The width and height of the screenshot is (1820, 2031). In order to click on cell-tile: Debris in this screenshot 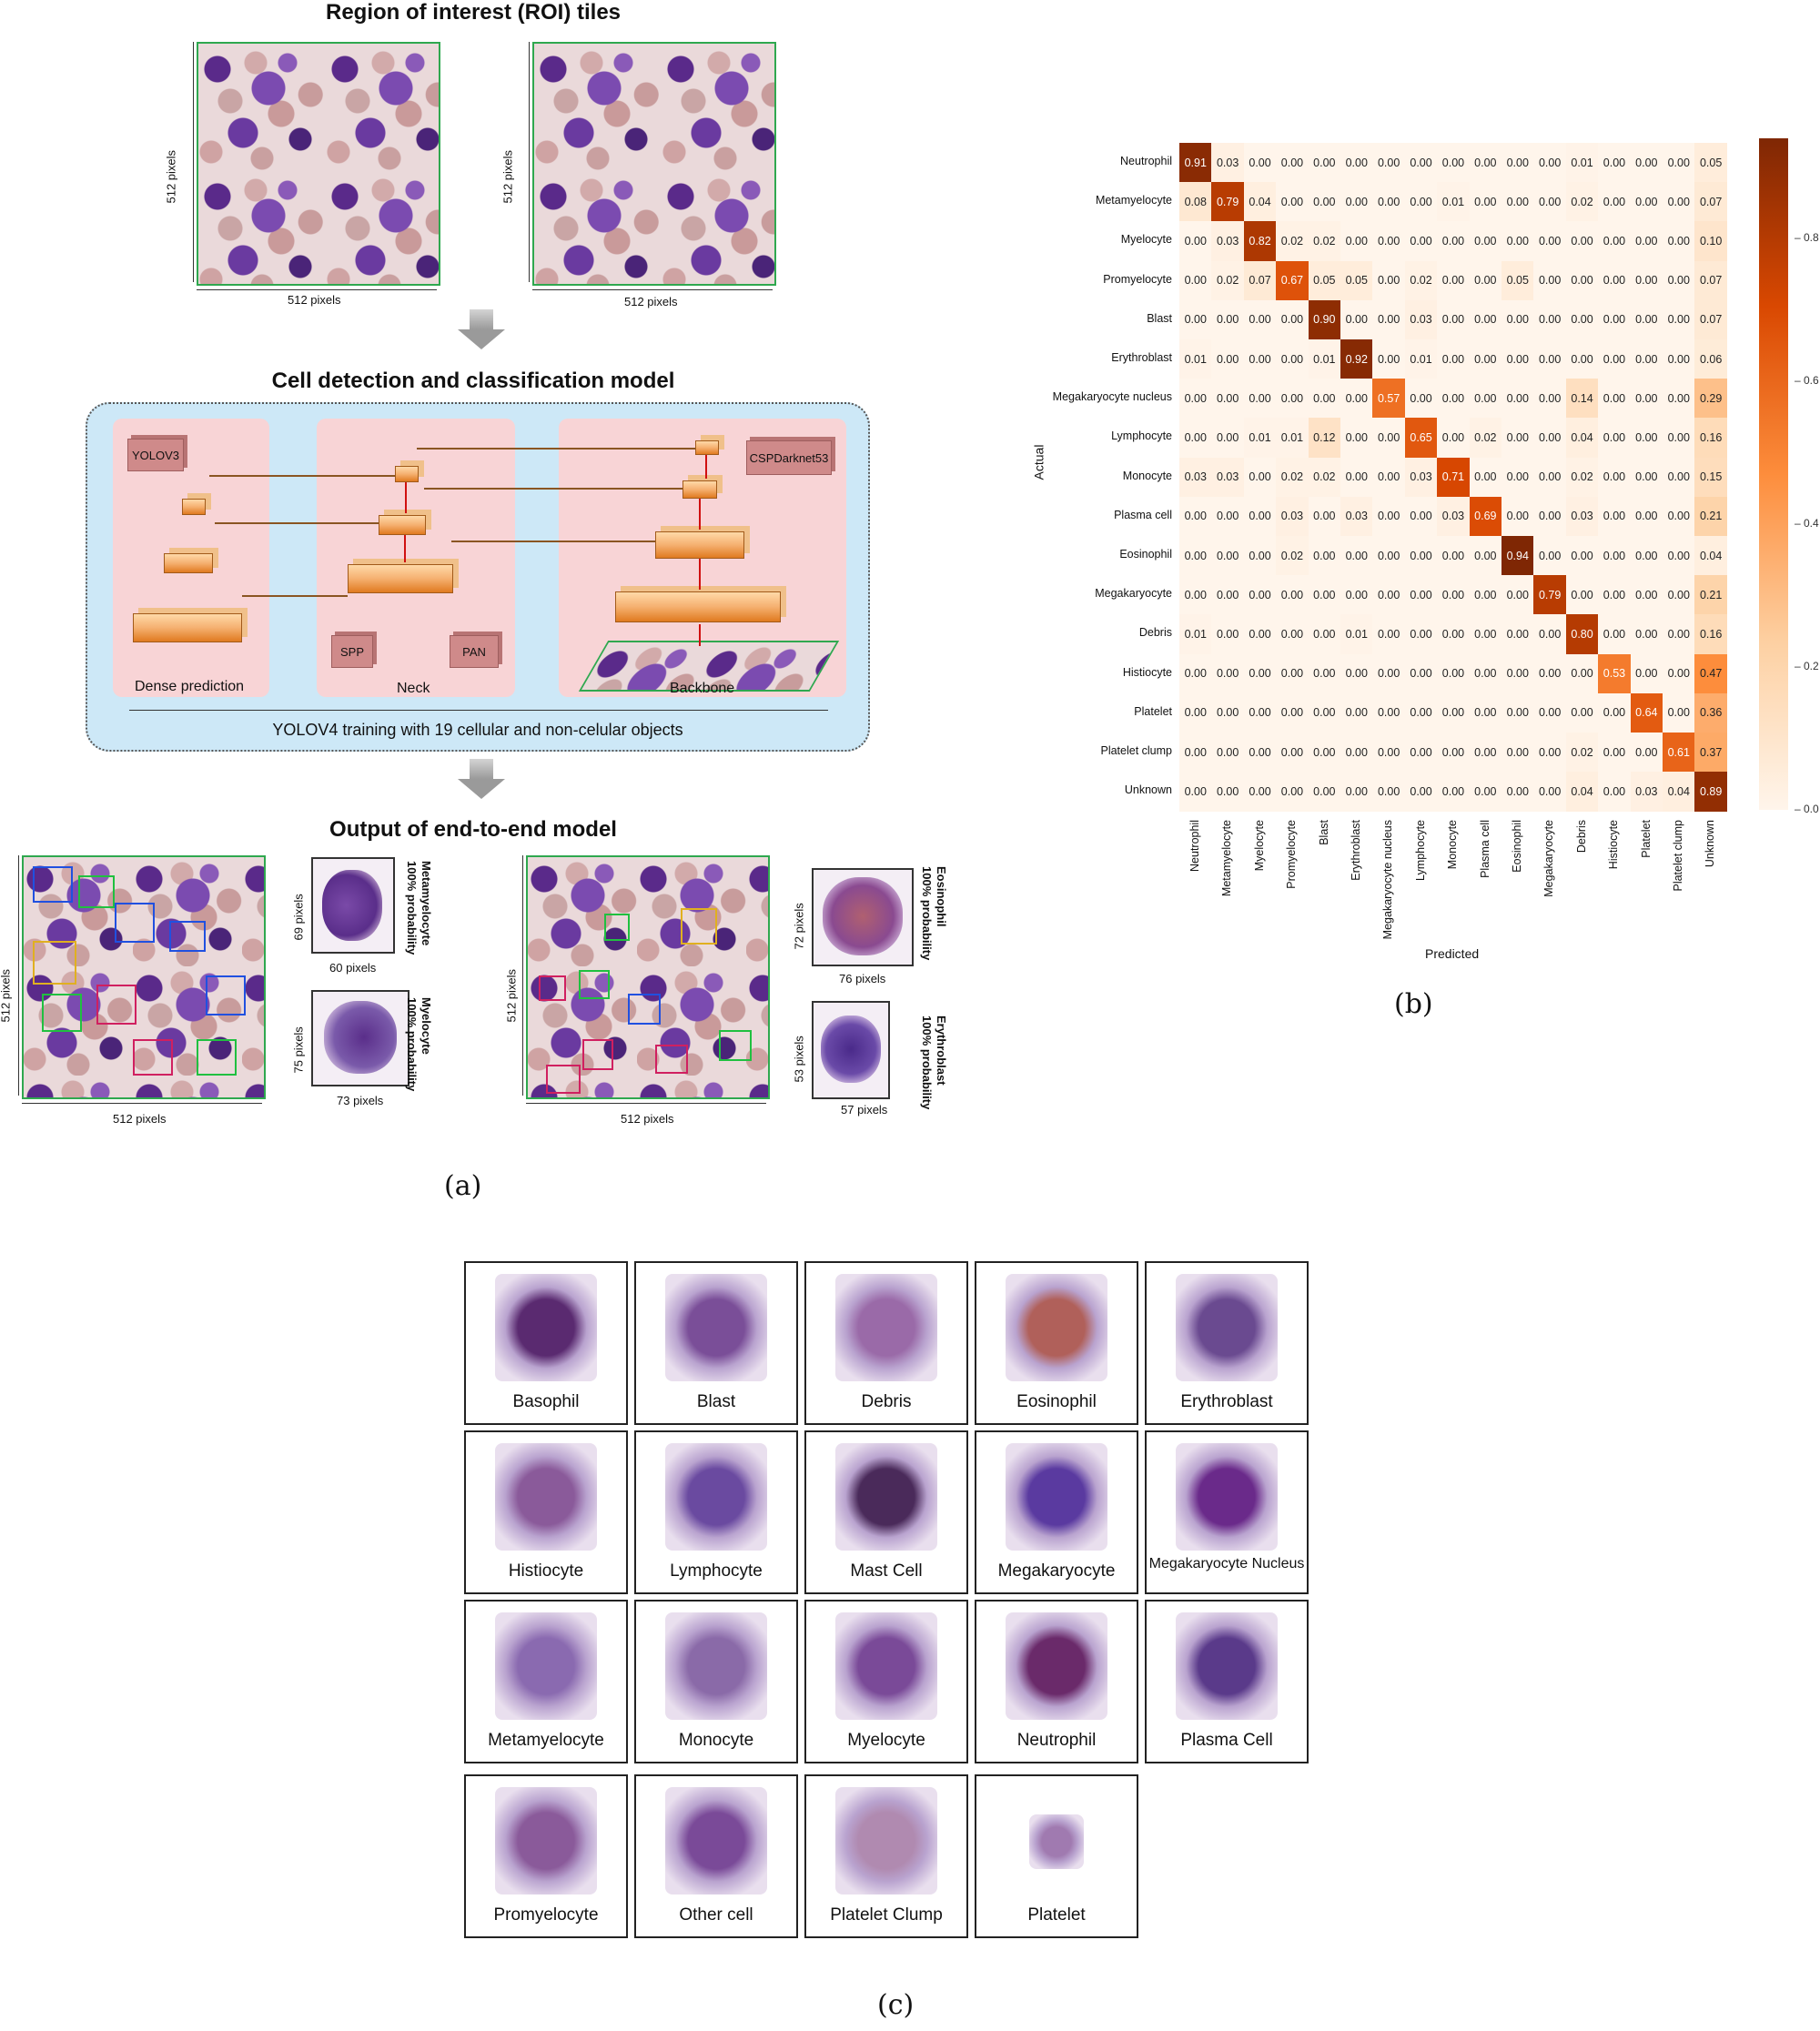, I will do `click(886, 1343)`.